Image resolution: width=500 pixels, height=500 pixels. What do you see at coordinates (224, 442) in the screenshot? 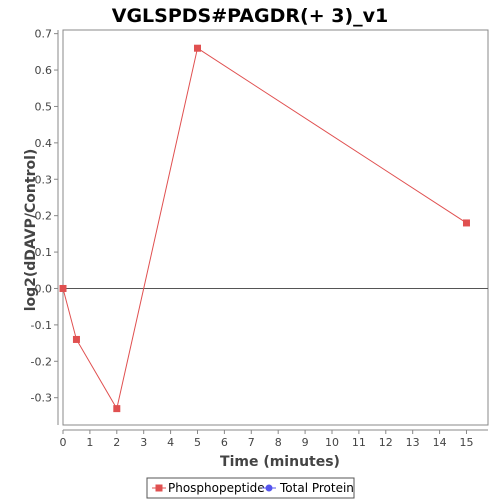
I see `x-tick-label: 6` at bounding box center [224, 442].